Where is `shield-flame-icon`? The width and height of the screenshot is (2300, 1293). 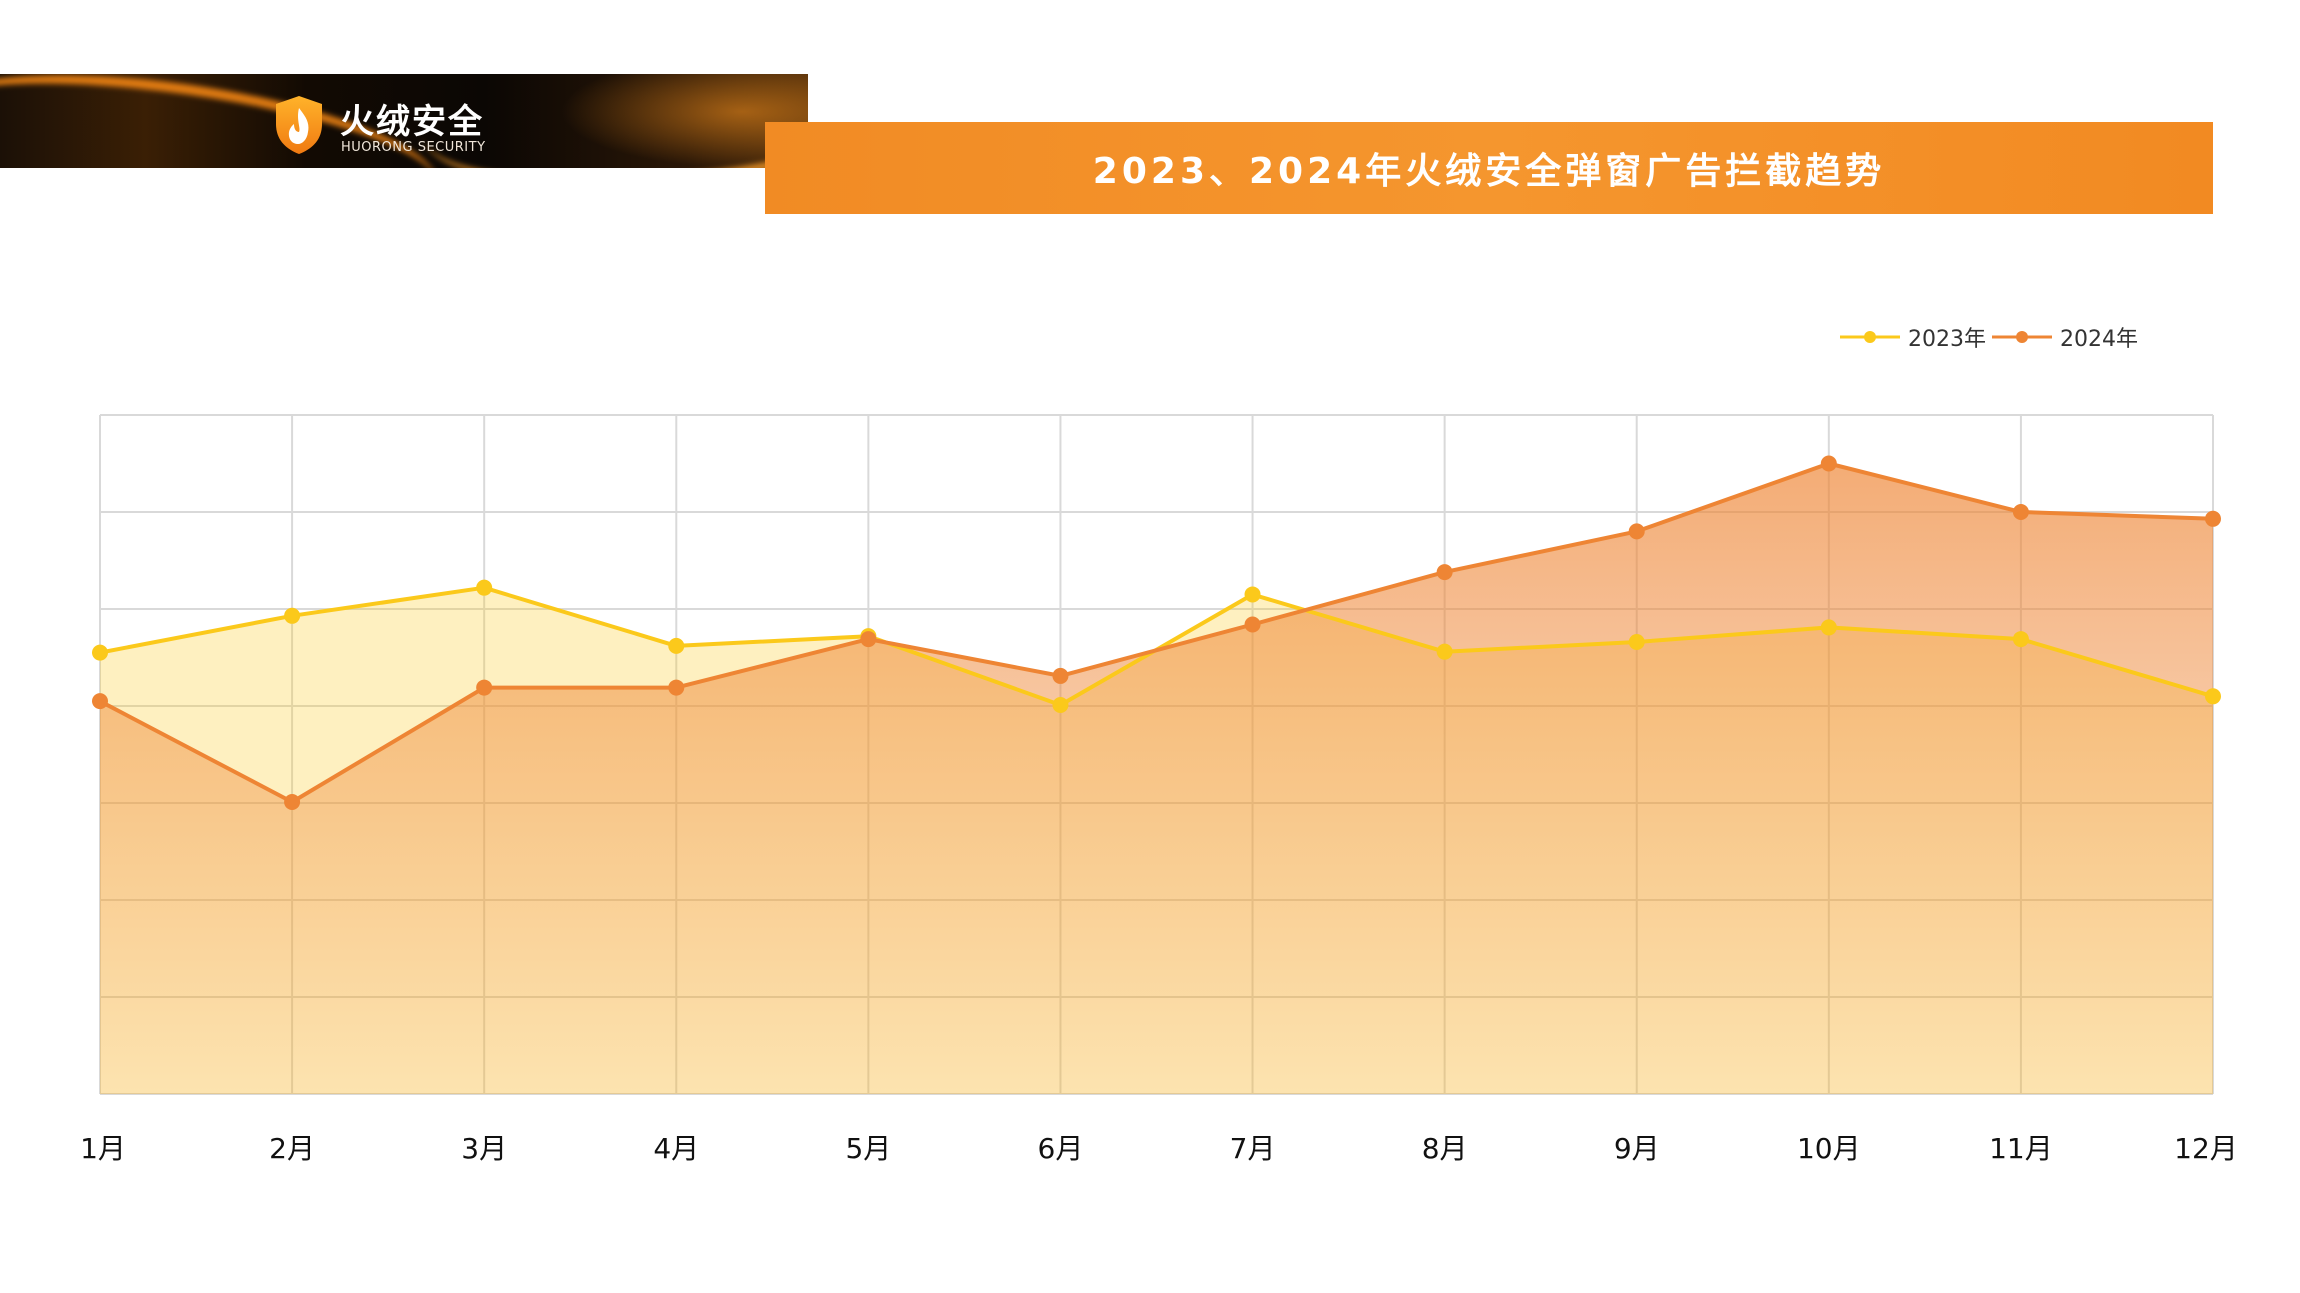
shield-flame-icon is located at coordinates (299, 125).